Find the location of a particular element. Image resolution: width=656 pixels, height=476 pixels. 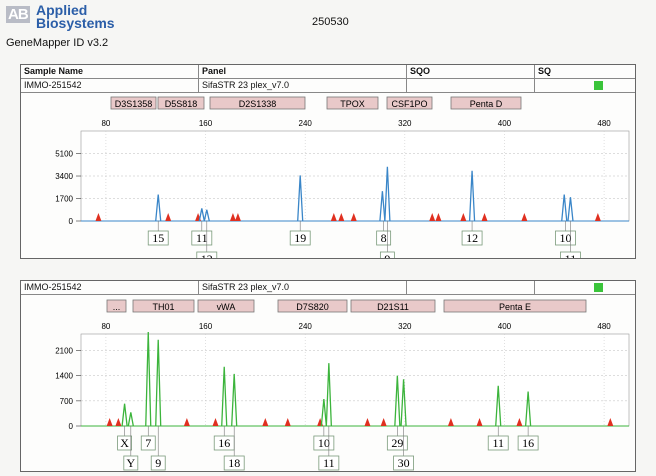

marker-label: D2S1338 is located at coordinates (258, 104).